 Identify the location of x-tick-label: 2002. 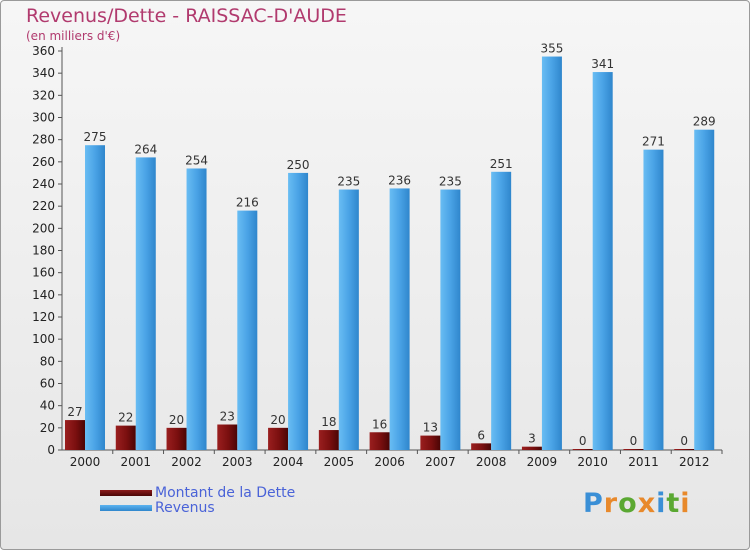
(186, 462).